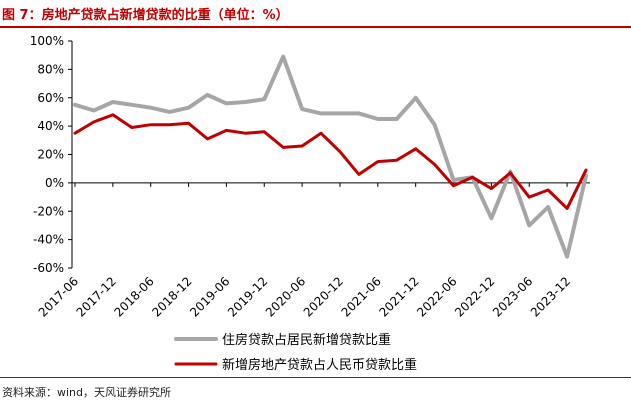 This screenshot has height=402, width=631. I want to click on y-tick-label: -40%, so click(48, 240).